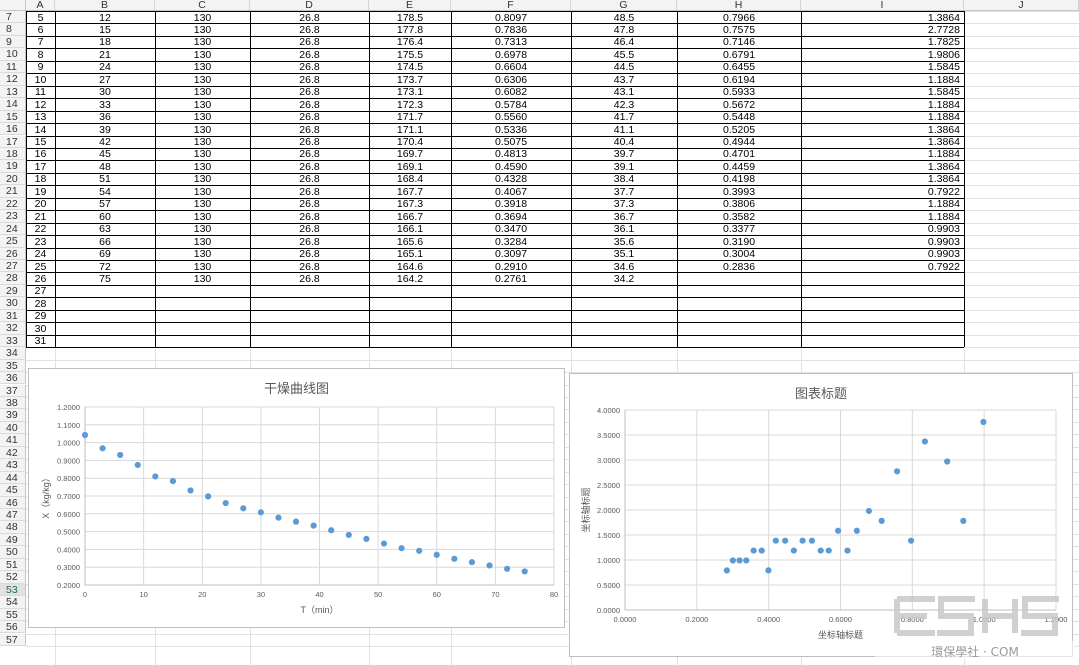 The height and width of the screenshot is (665, 1079). I want to click on table-cell: 24, so click(40, 254).